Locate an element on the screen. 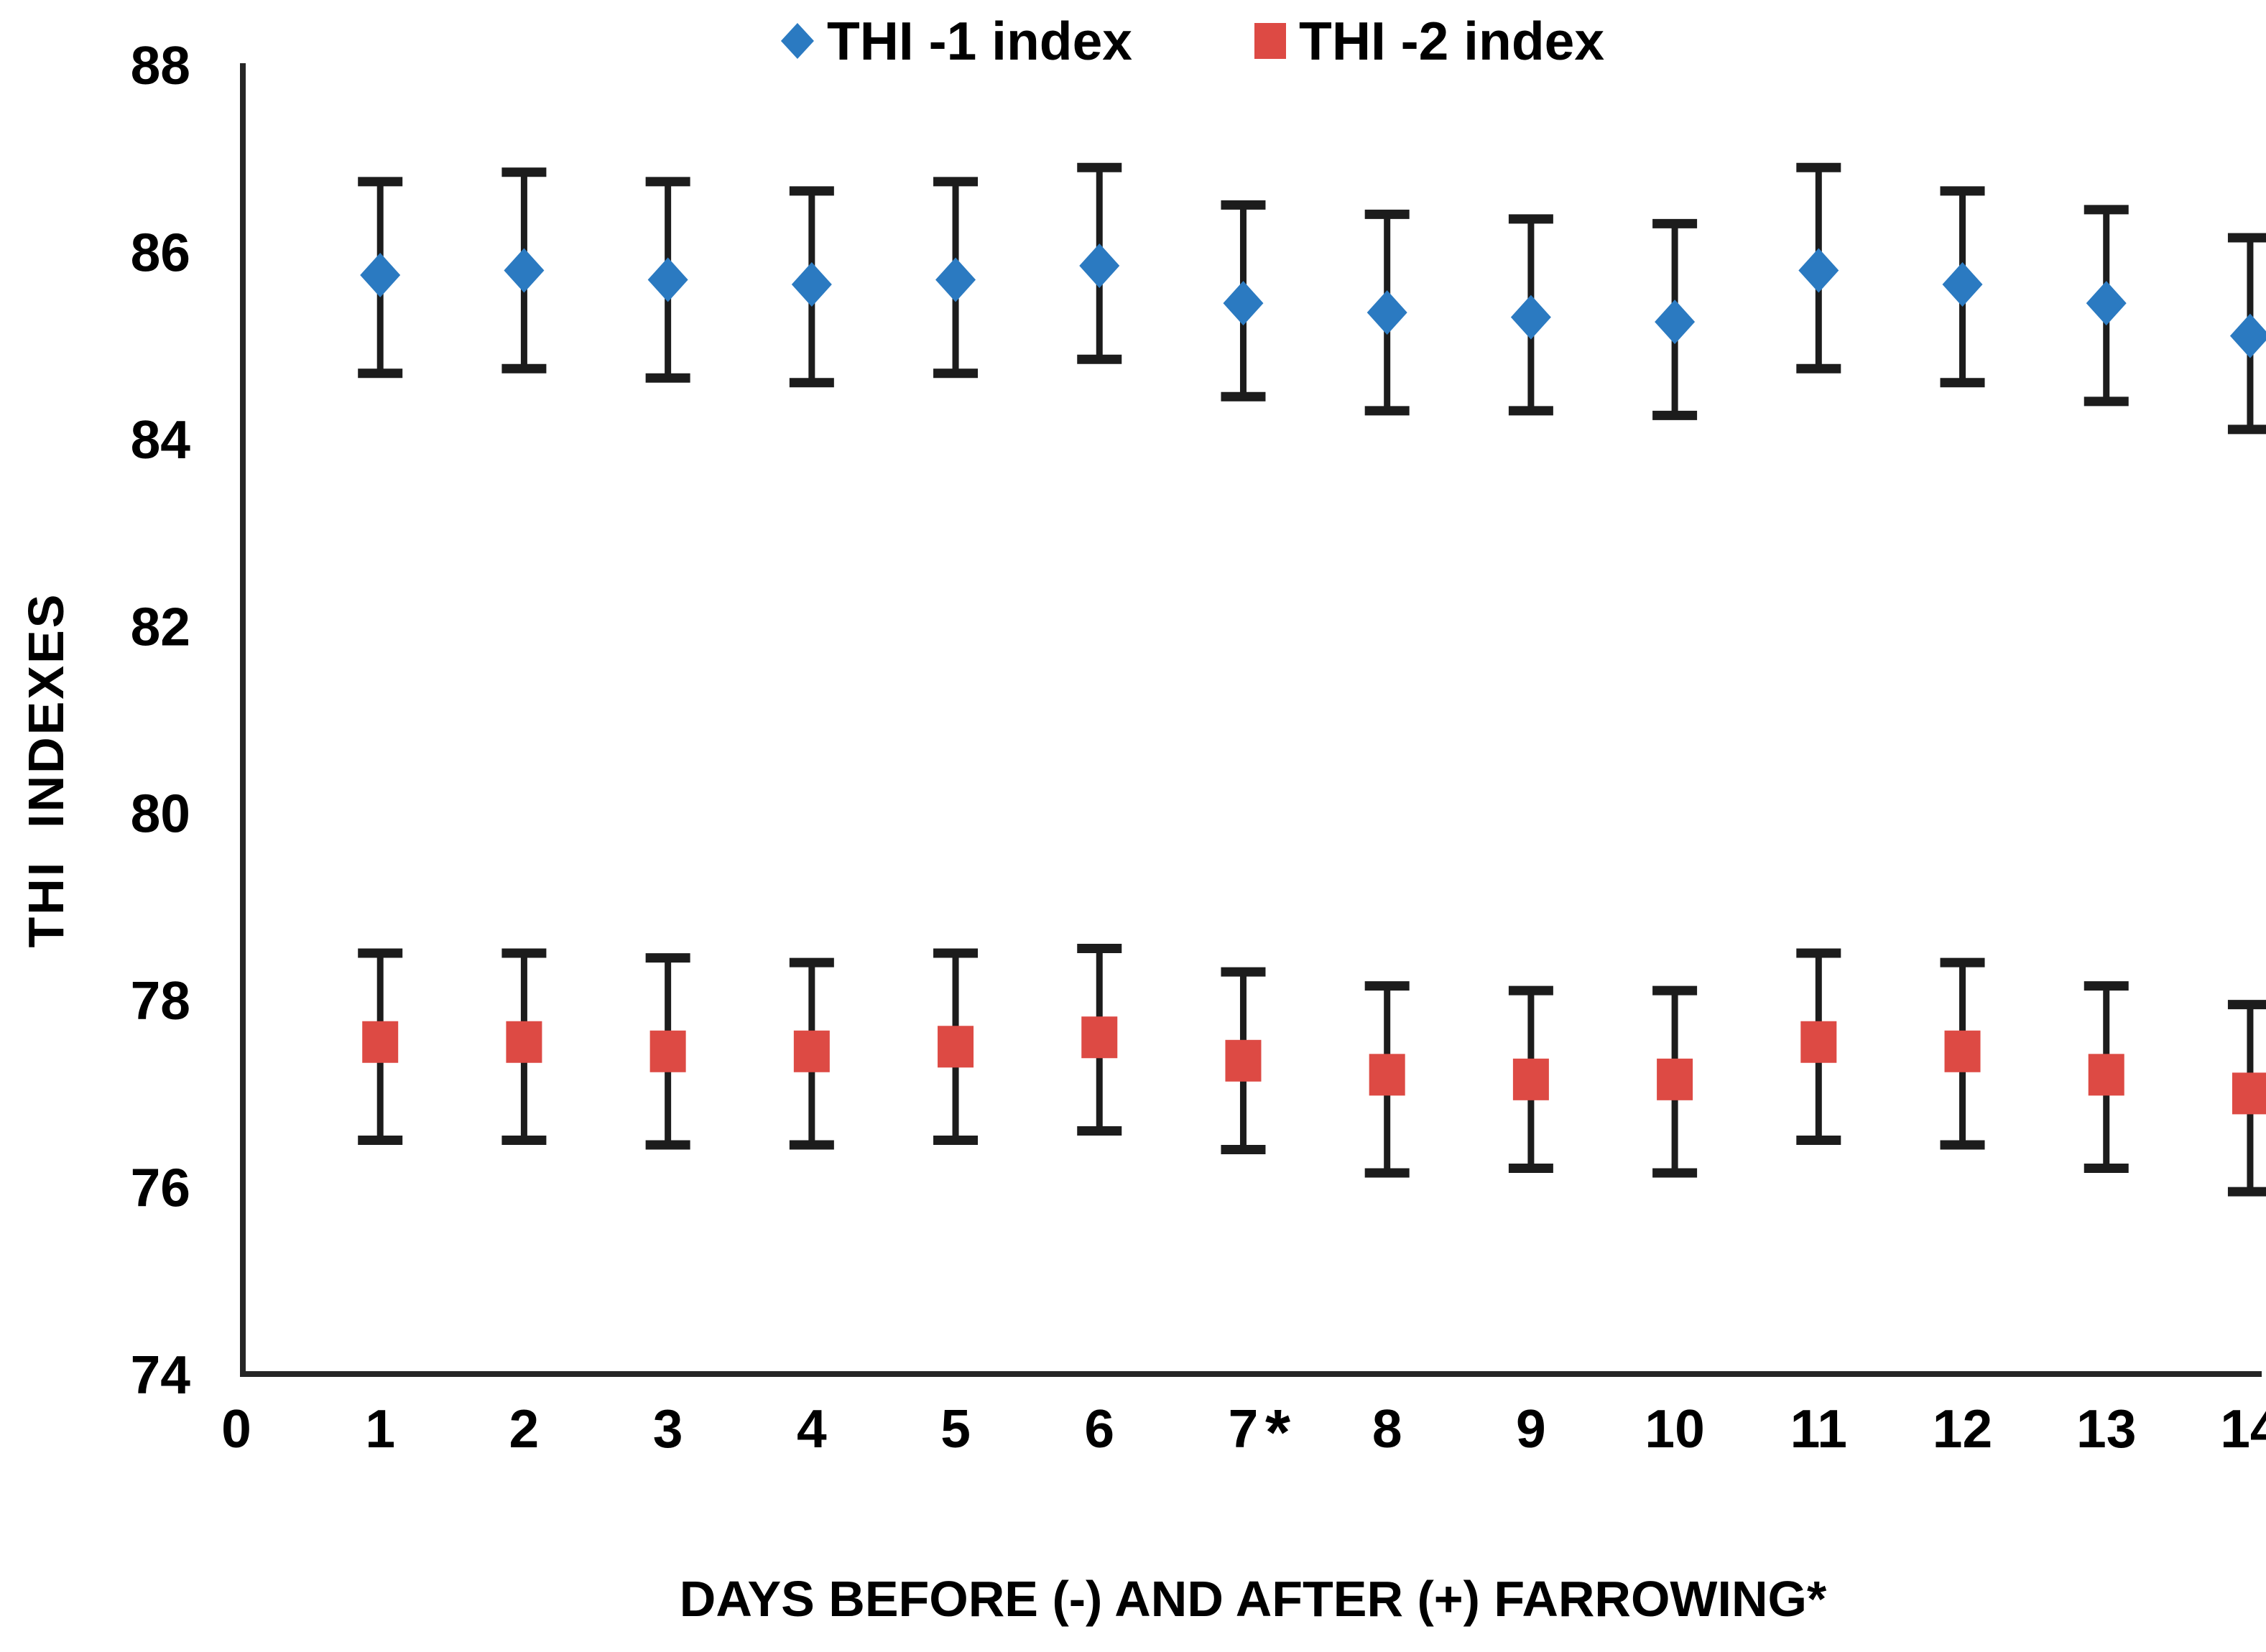  x-axis-title: DAYS BEFORE (-) AND AFTER (+) FARROWING* is located at coordinates (1253, 1599).